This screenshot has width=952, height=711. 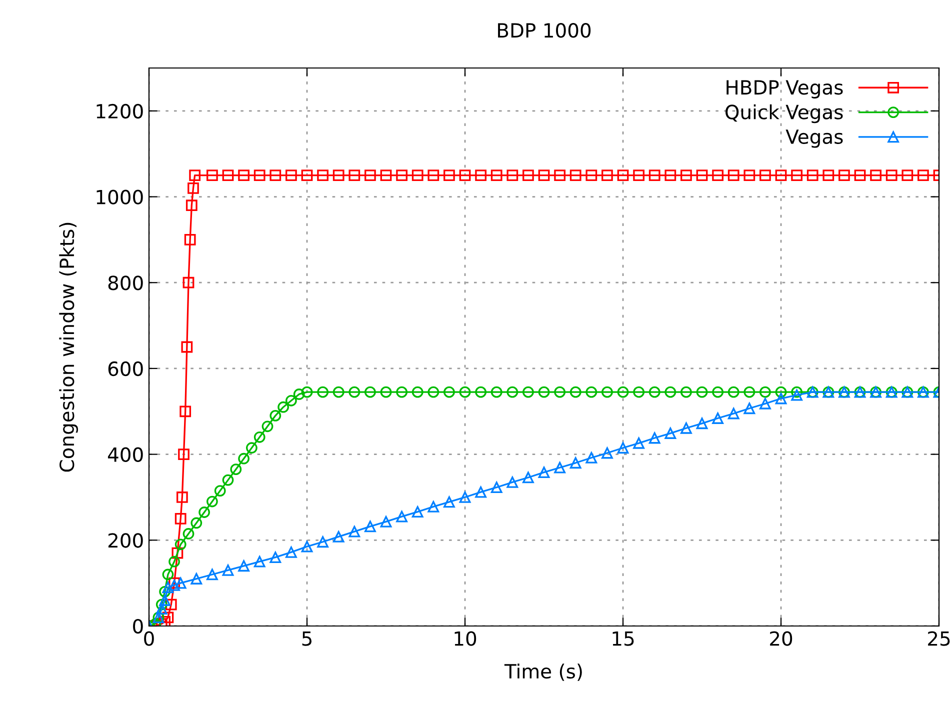 I want to click on y-tick-label: 400, so click(x=125, y=454).